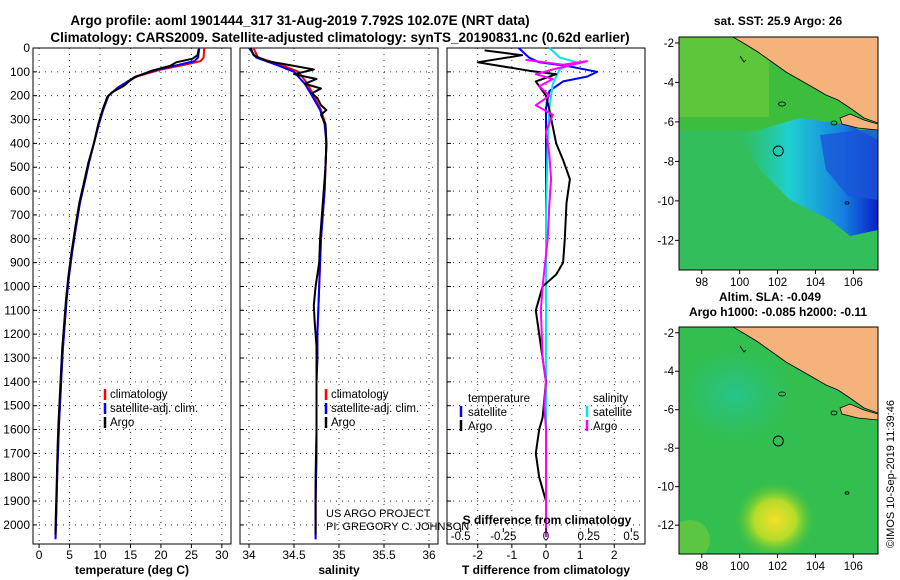 The height and width of the screenshot is (580, 900). I want to click on sal-diff-tick-label: 0.5, so click(631, 537).